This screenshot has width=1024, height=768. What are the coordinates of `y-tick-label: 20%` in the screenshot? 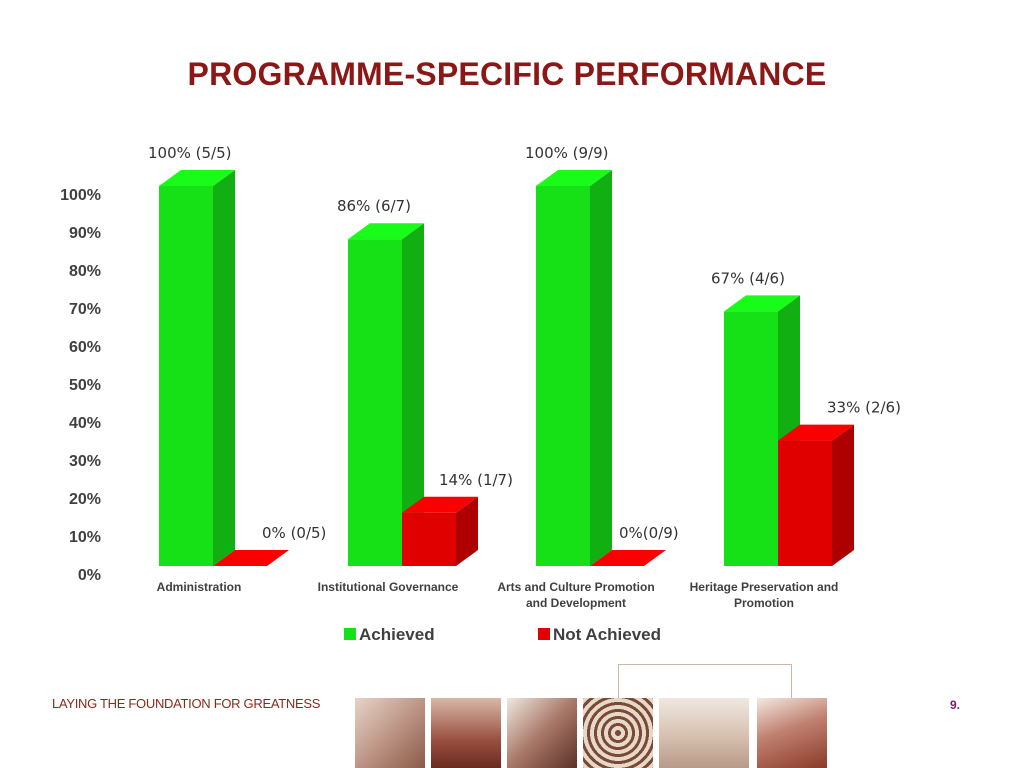 It's located at (85, 499).